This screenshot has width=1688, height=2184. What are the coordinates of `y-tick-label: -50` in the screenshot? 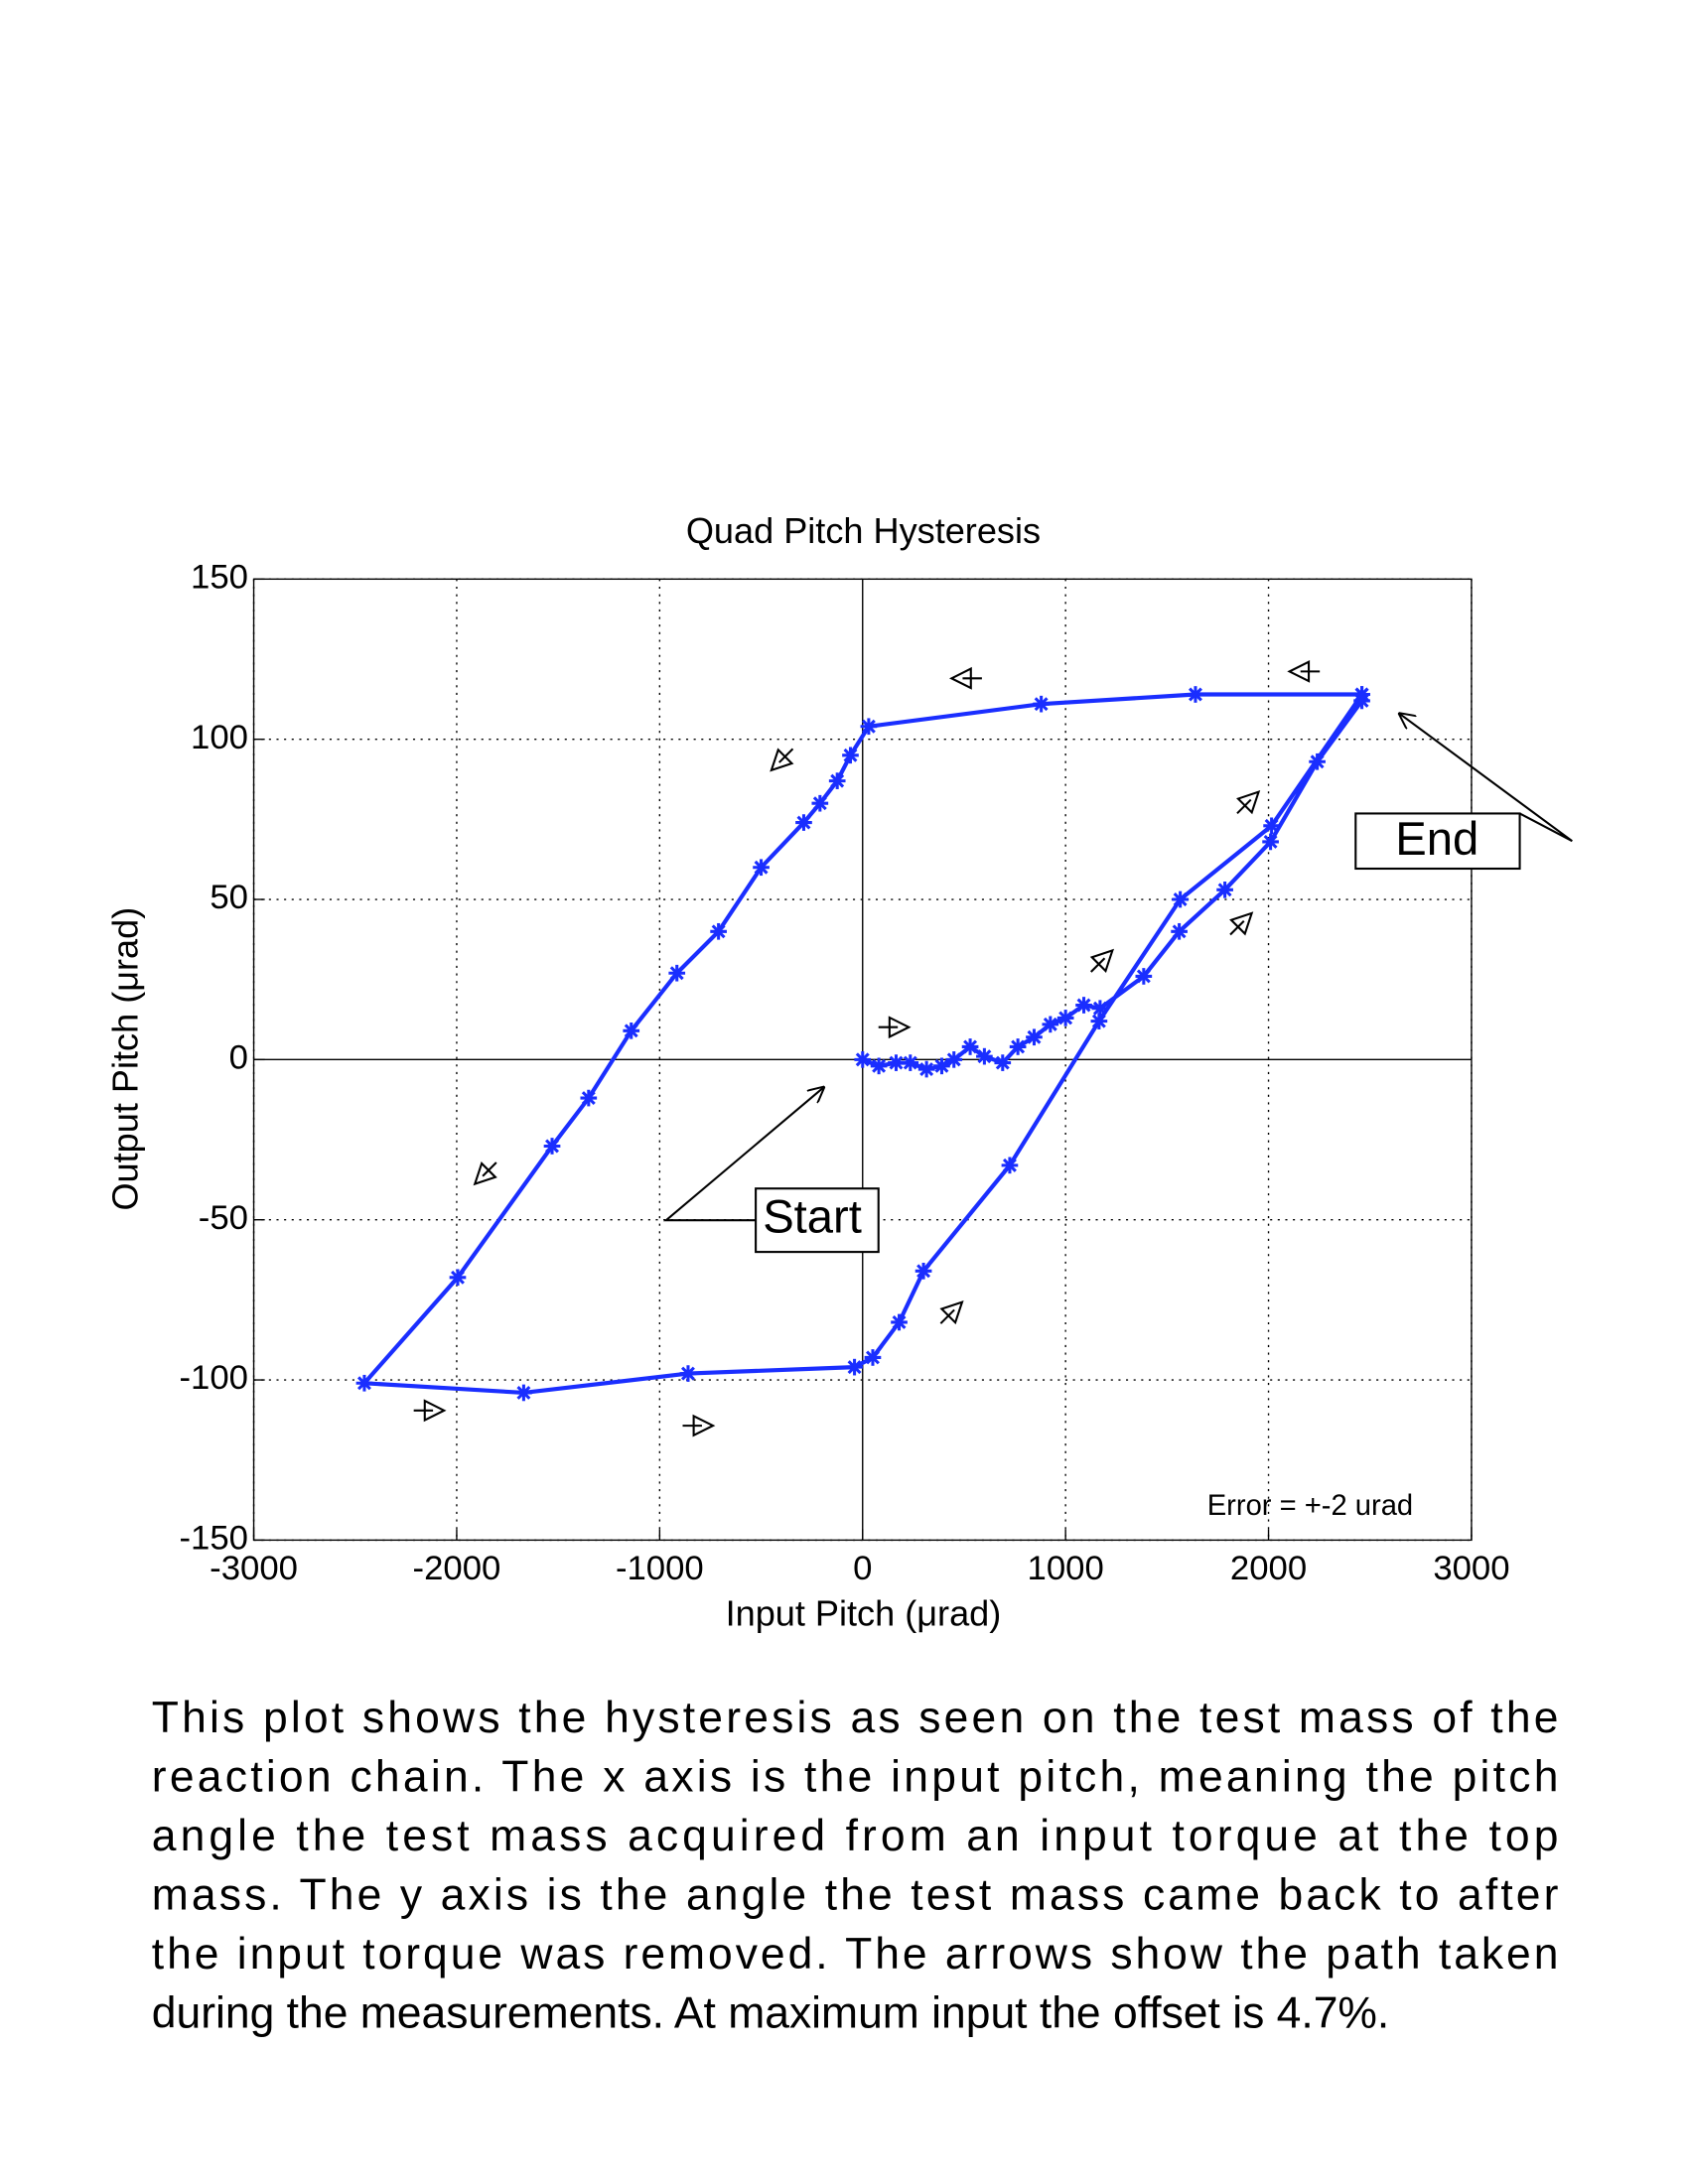 It's located at (223, 1218).